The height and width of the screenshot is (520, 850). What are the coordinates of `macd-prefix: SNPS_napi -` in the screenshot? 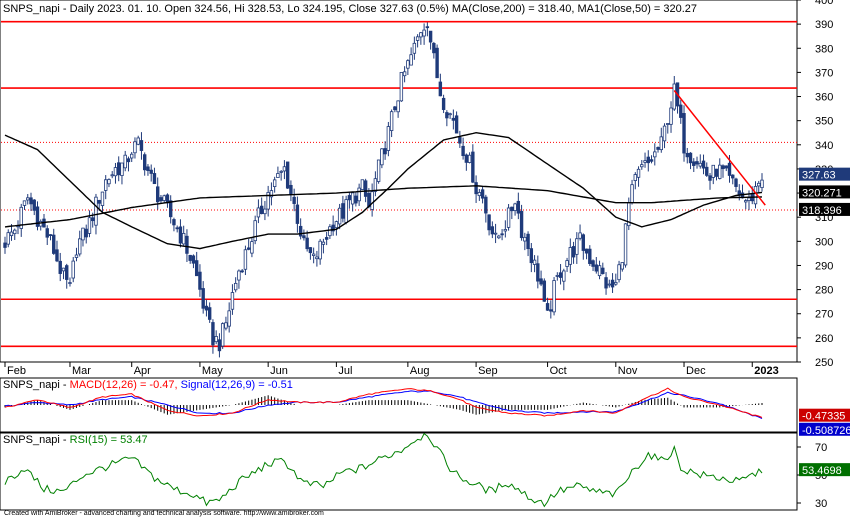 It's located at (36, 385).